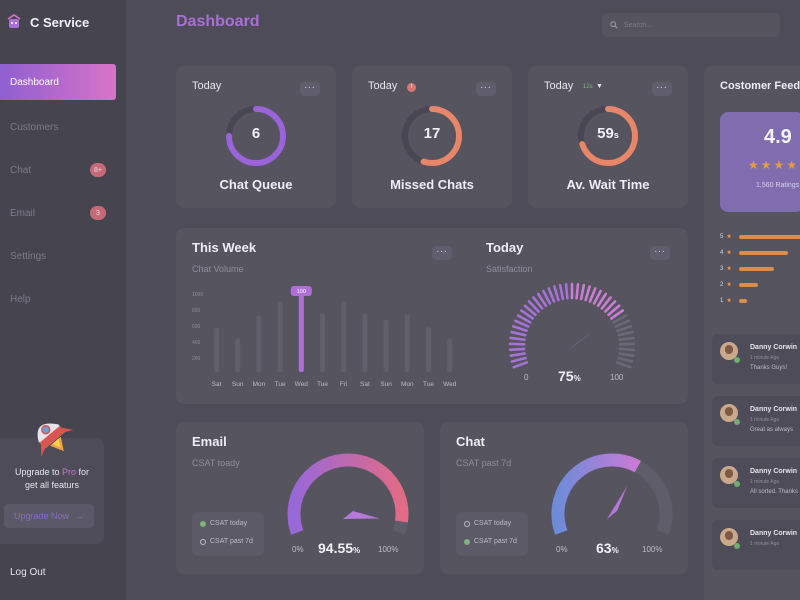  Describe the element at coordinates (34, 127) in the screenshot. I see `sidebar-item-label: Customers` at that location.